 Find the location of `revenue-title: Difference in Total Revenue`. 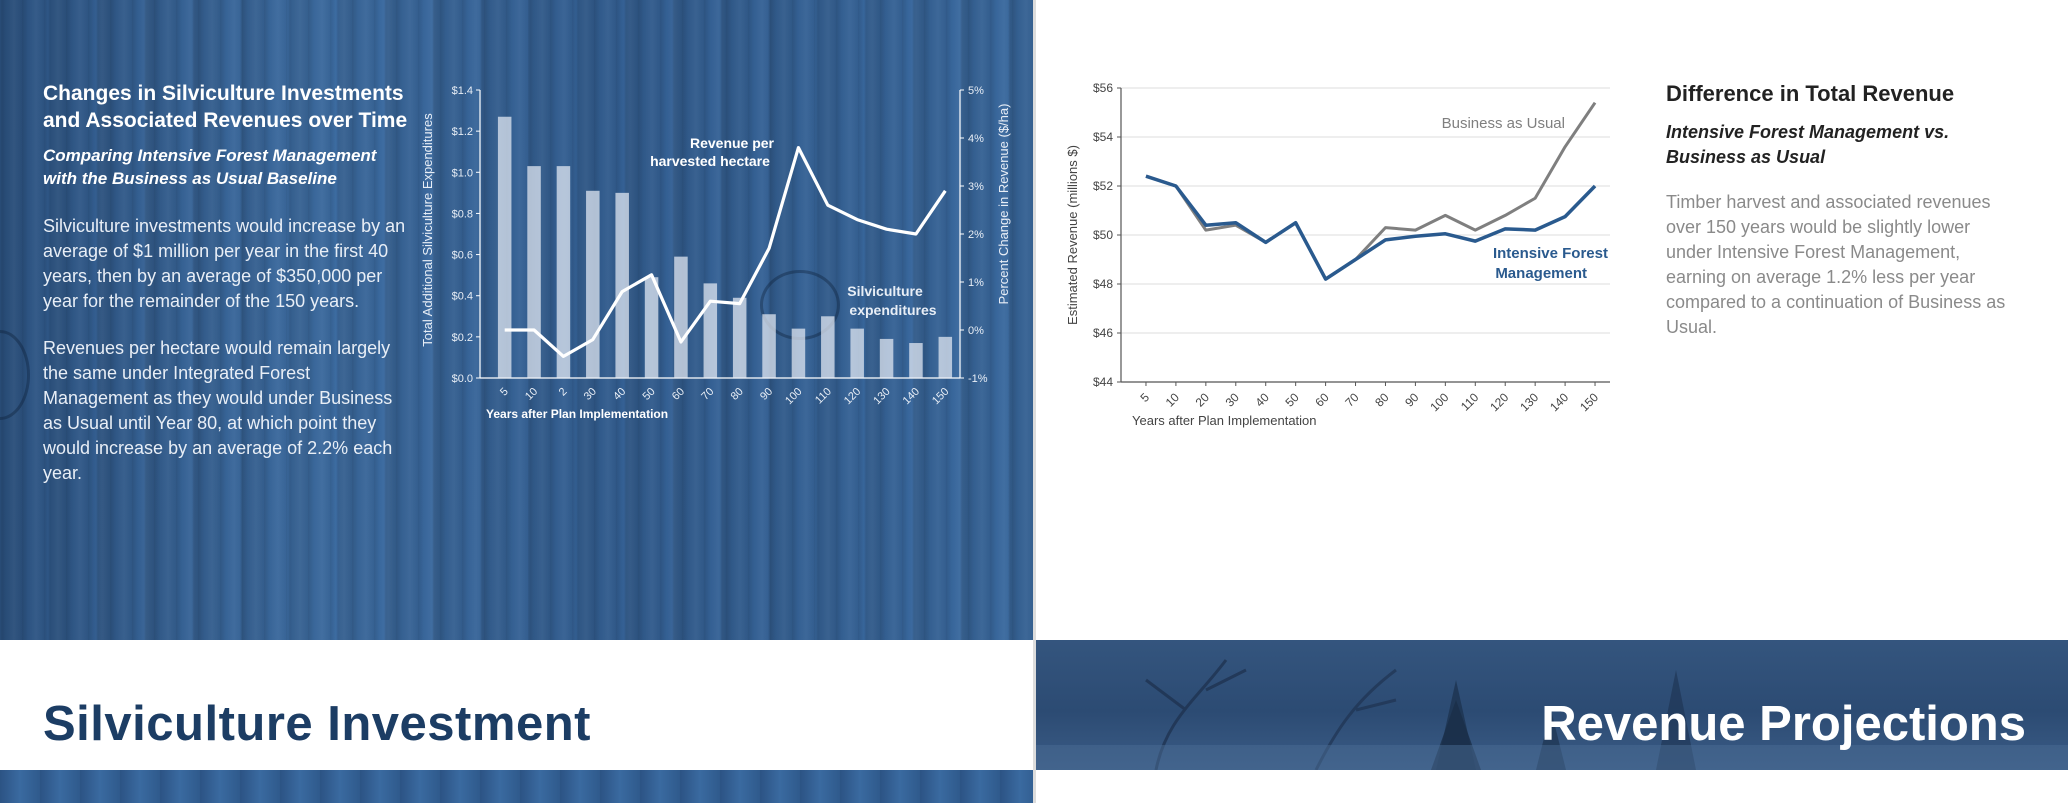

revenue-title: Difference in Total Revenue is located at coordinates (1810, 93).